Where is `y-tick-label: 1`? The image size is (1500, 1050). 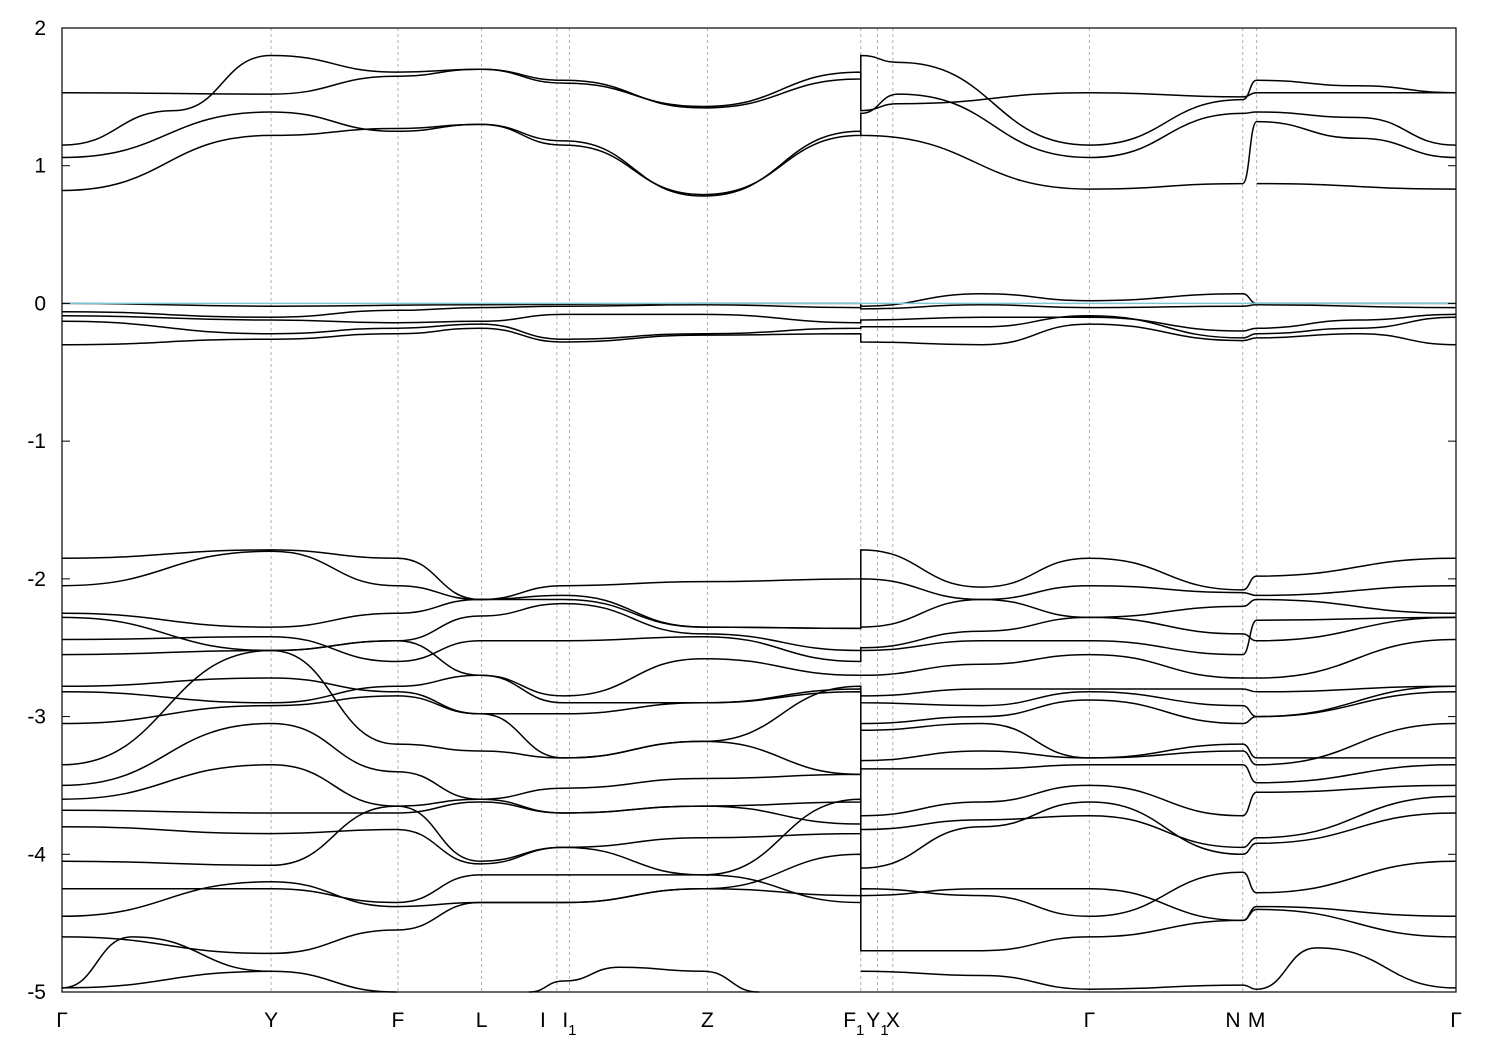 y-tick-label: 1 is located at coordinates (40, 166).